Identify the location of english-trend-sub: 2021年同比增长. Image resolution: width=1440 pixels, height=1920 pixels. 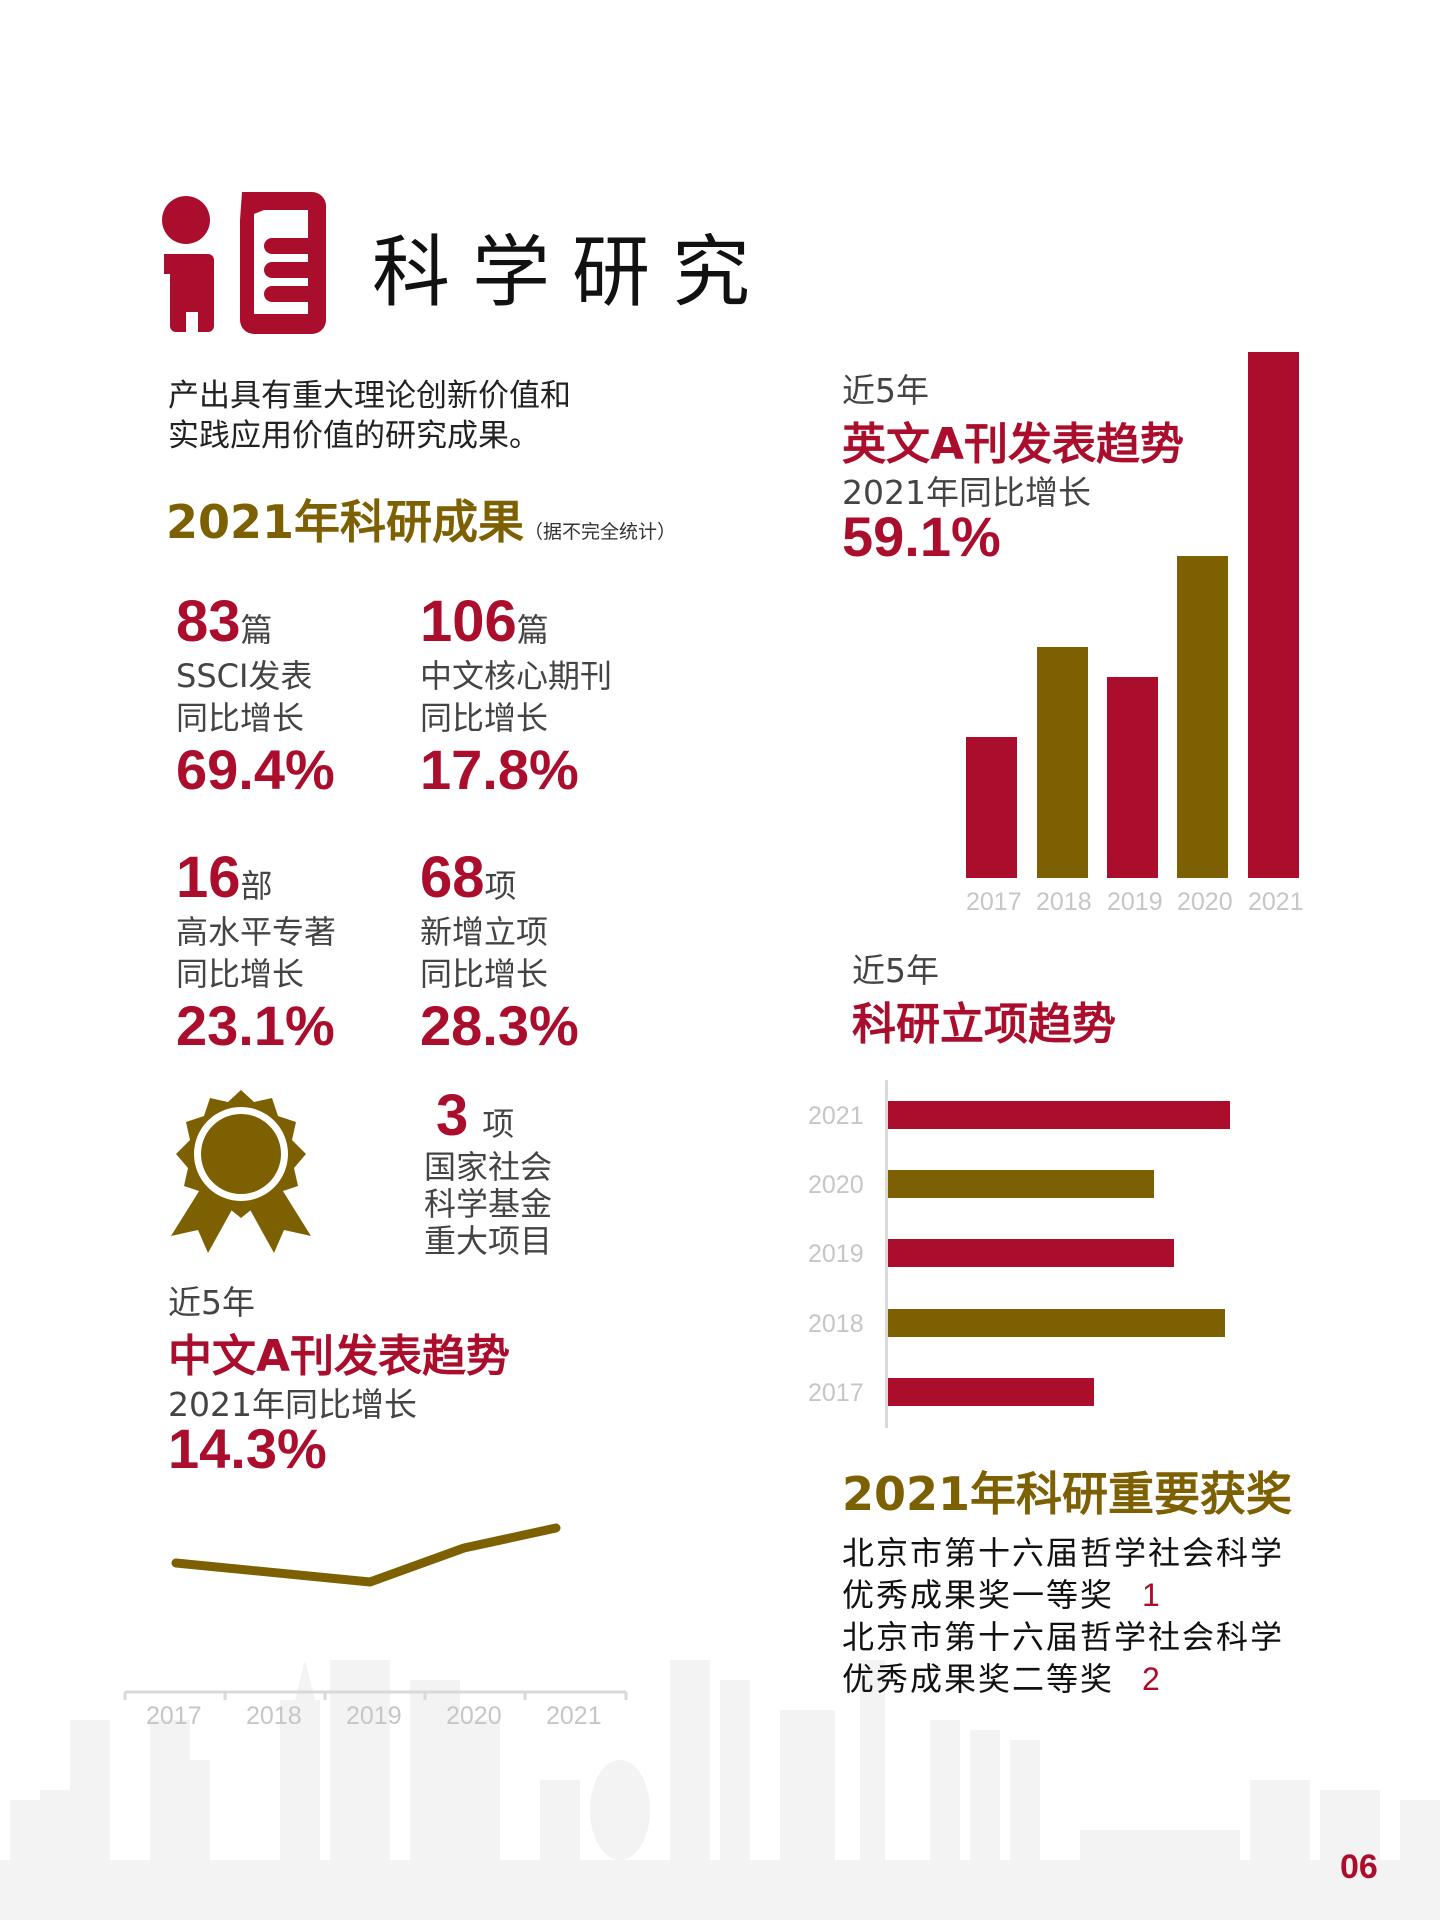
(966, 492).